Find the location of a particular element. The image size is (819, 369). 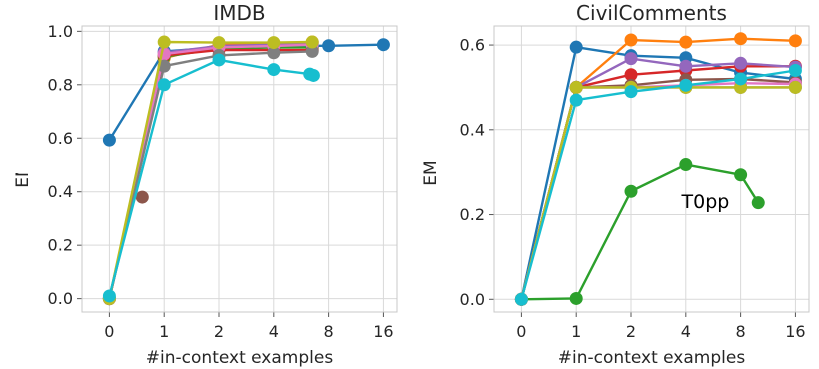

panel2-xlabel: #in-context examples is located at coordinates (652, 358).